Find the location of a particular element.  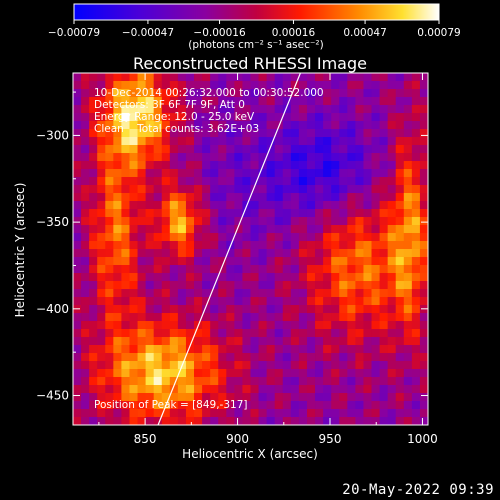

y-tick-label: −400 is located at coordinates (52, 309).